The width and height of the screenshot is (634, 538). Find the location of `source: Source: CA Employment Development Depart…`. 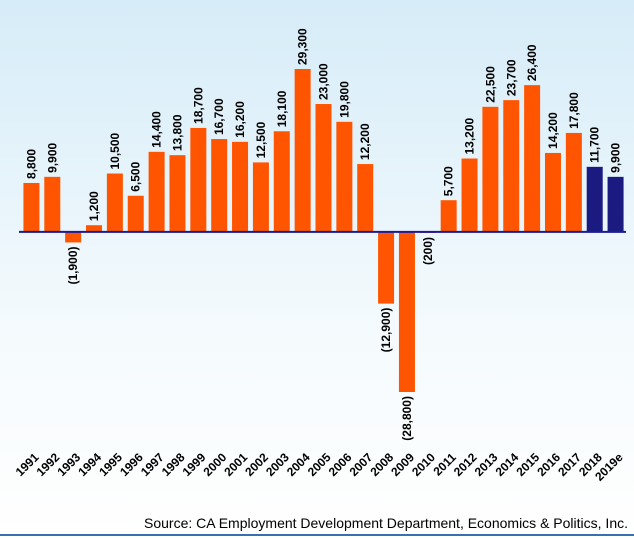

source: Source: CA Employment Development Depart… is located at coordinates (386, 523).